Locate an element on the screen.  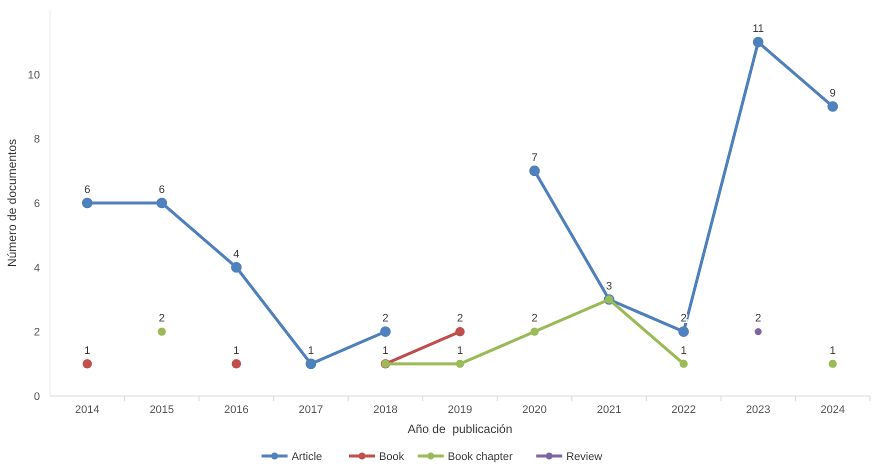
x-tick-label: 2021 is located at coordinates (609, 410).